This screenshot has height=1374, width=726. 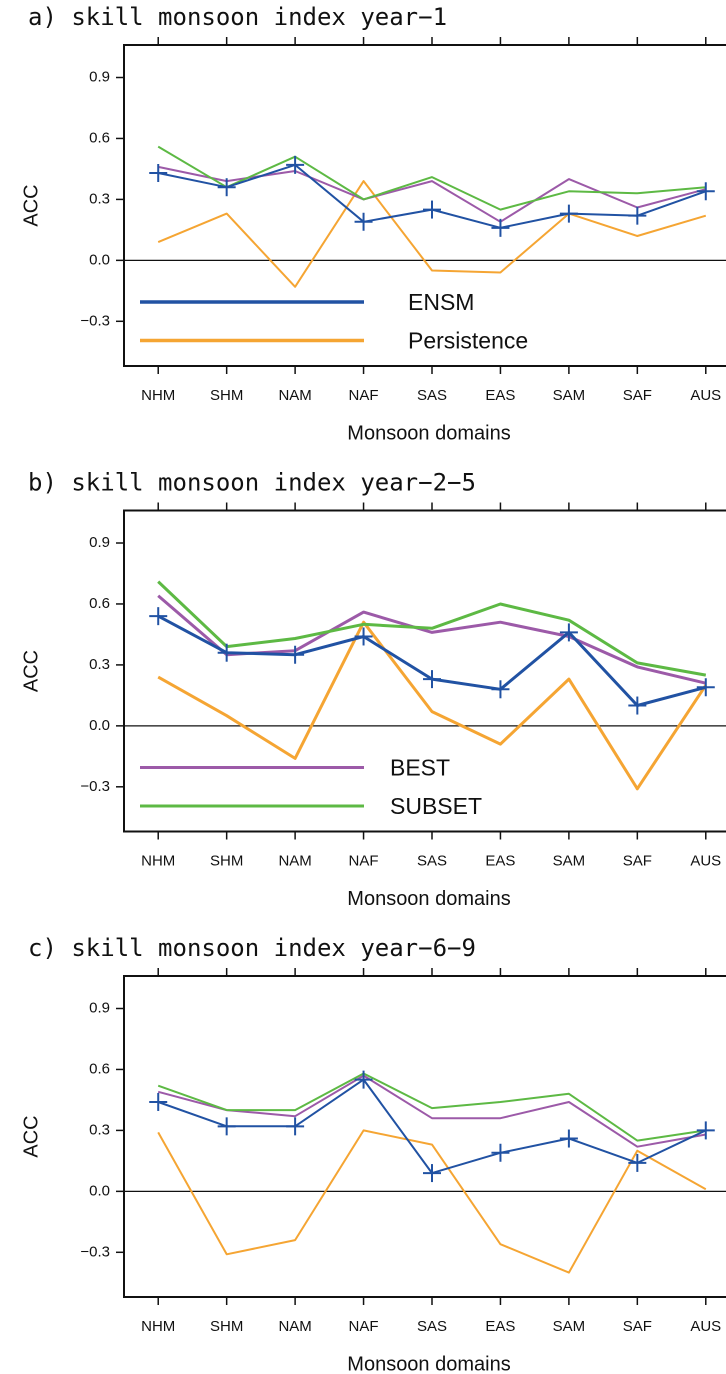 I want to click on legend-label: Persistence, so click(x=468, y=341).